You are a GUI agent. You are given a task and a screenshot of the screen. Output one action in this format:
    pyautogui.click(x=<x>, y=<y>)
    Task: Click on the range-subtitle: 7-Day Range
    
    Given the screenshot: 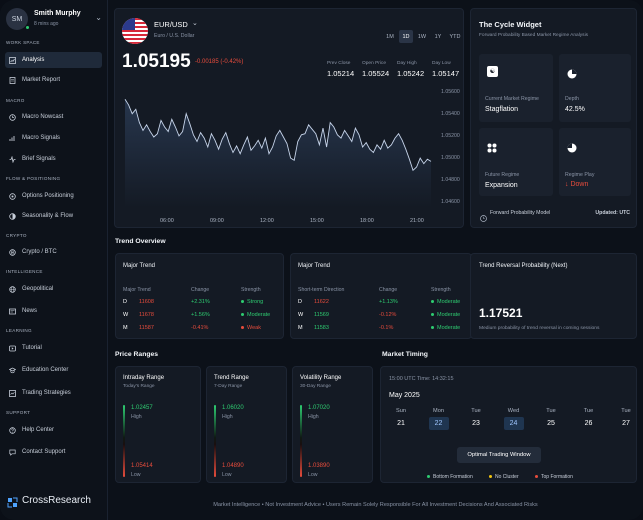 What is the action you would take?
    pyautogui.click(x=228, y=386)
    